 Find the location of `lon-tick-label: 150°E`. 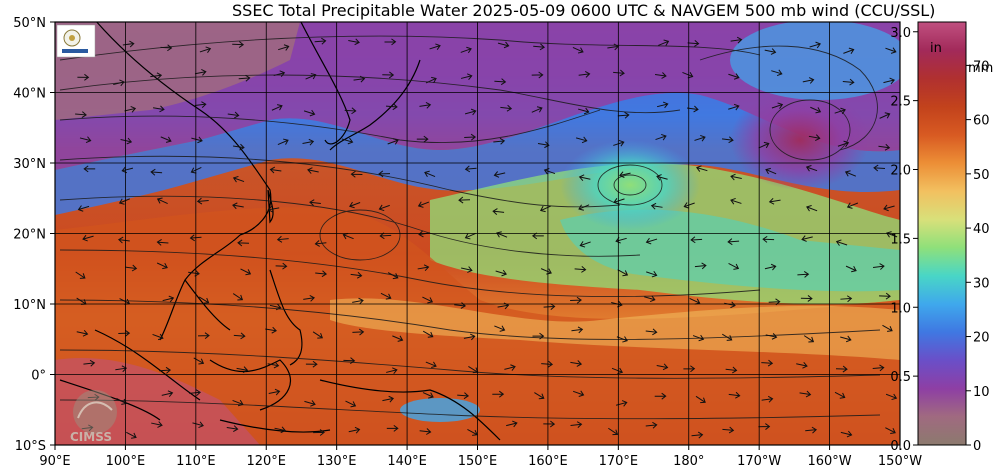

lon-tick-label: 150°E is located at coordinates (478, 461).